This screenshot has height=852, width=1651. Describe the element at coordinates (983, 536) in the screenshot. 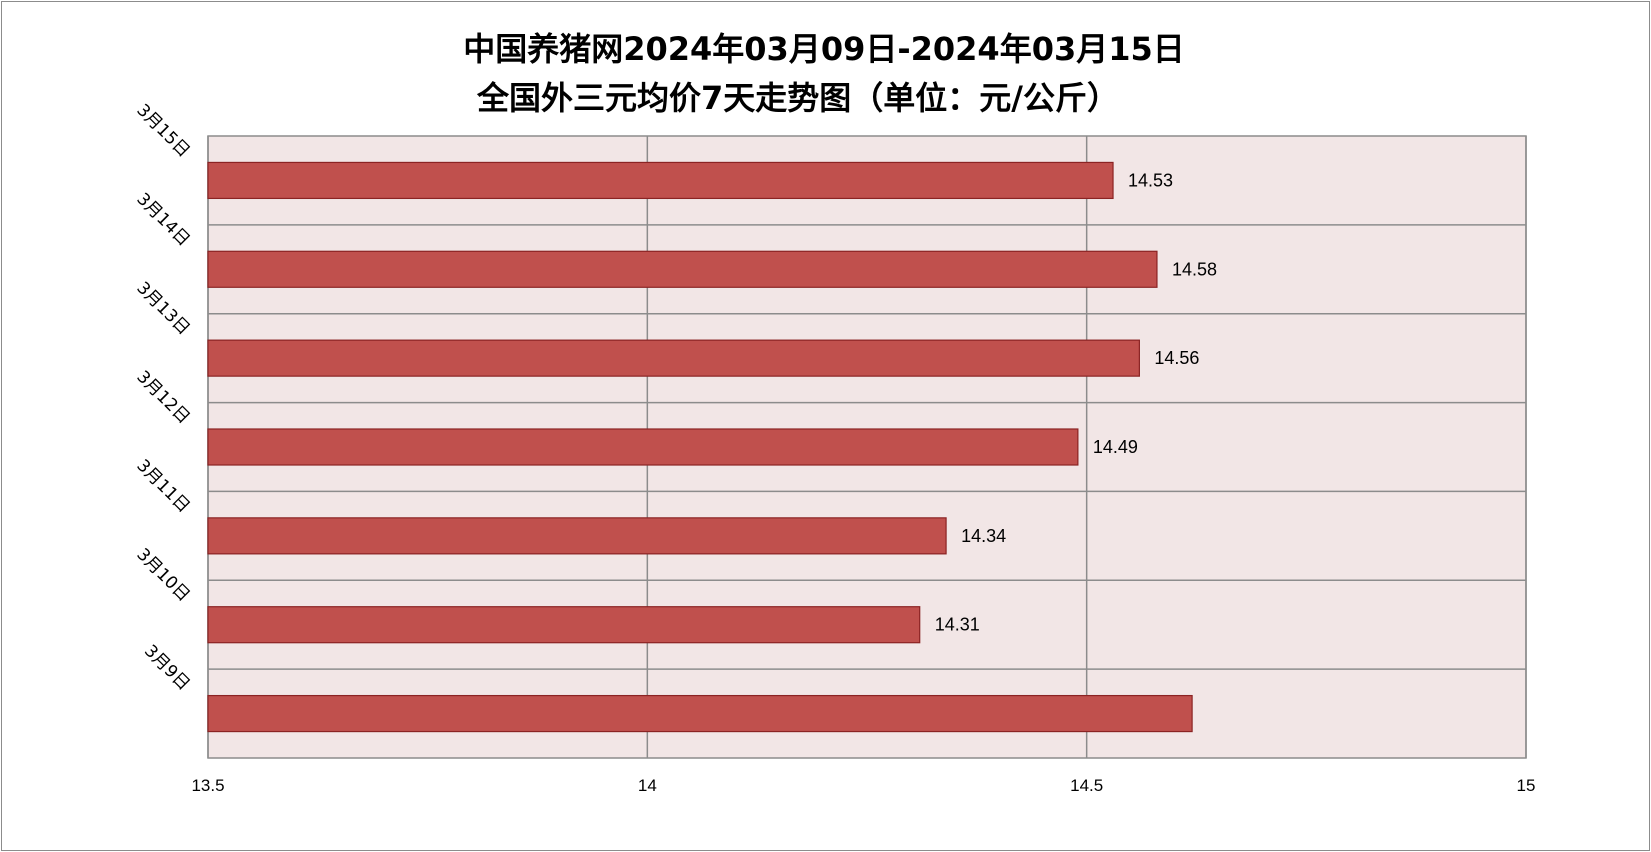

I see `data-label-2: 14.34` at that location.